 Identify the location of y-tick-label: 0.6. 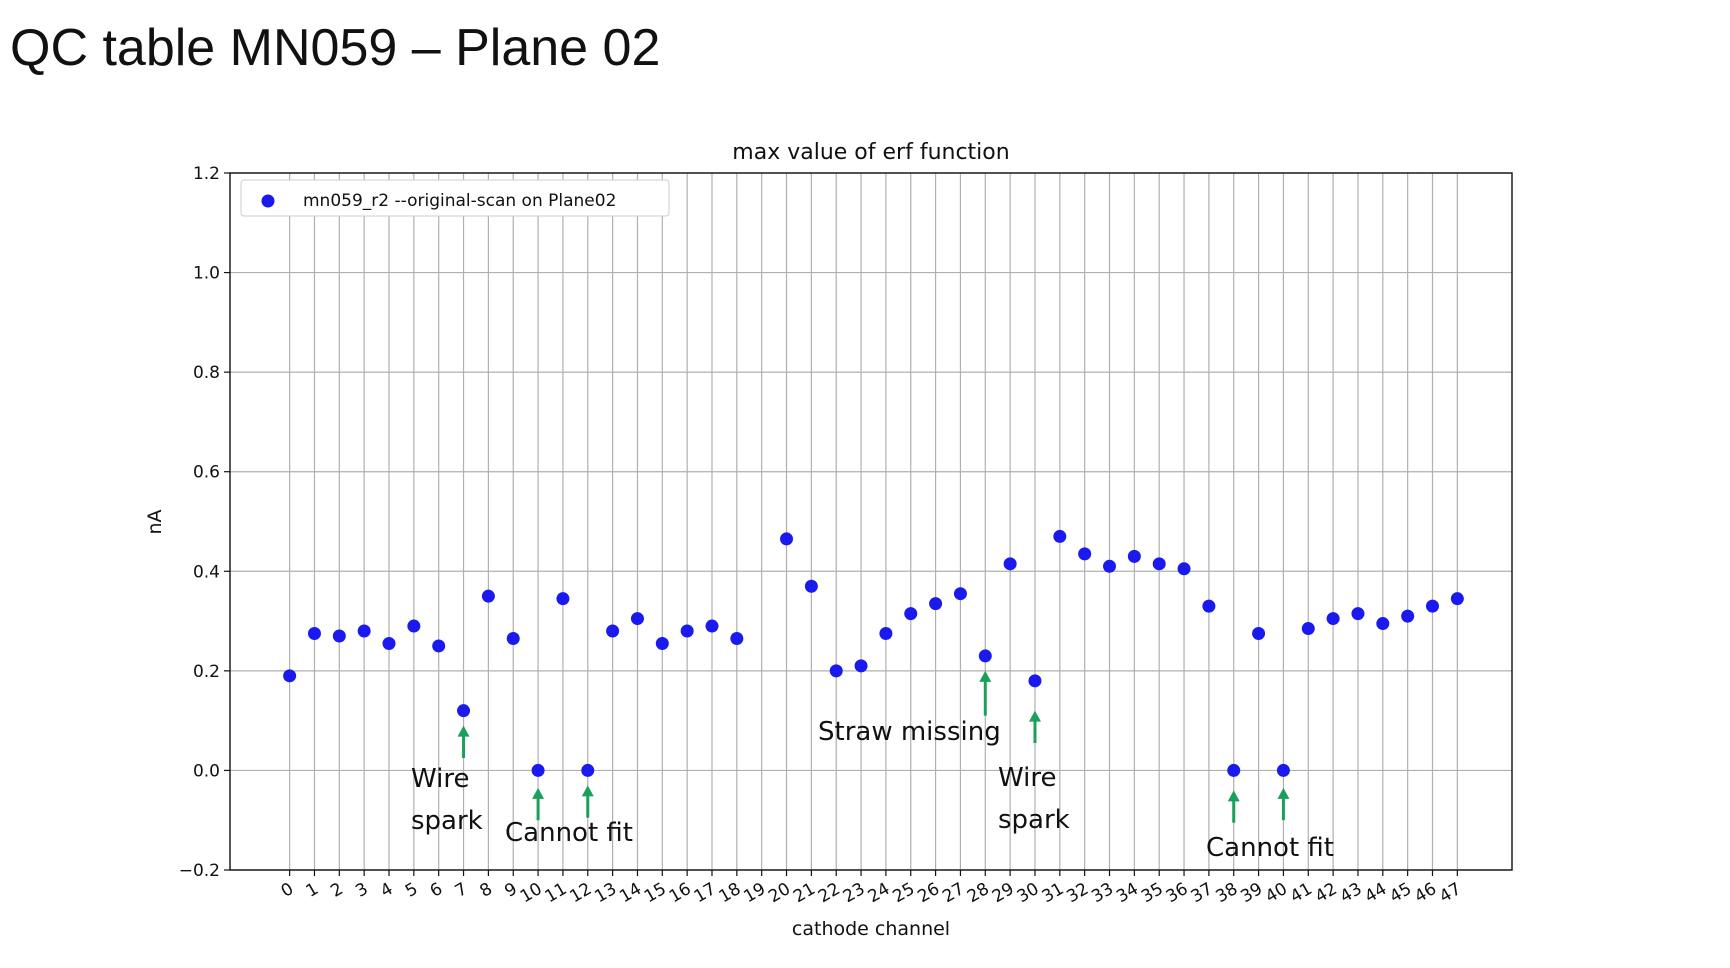
(206, 473).